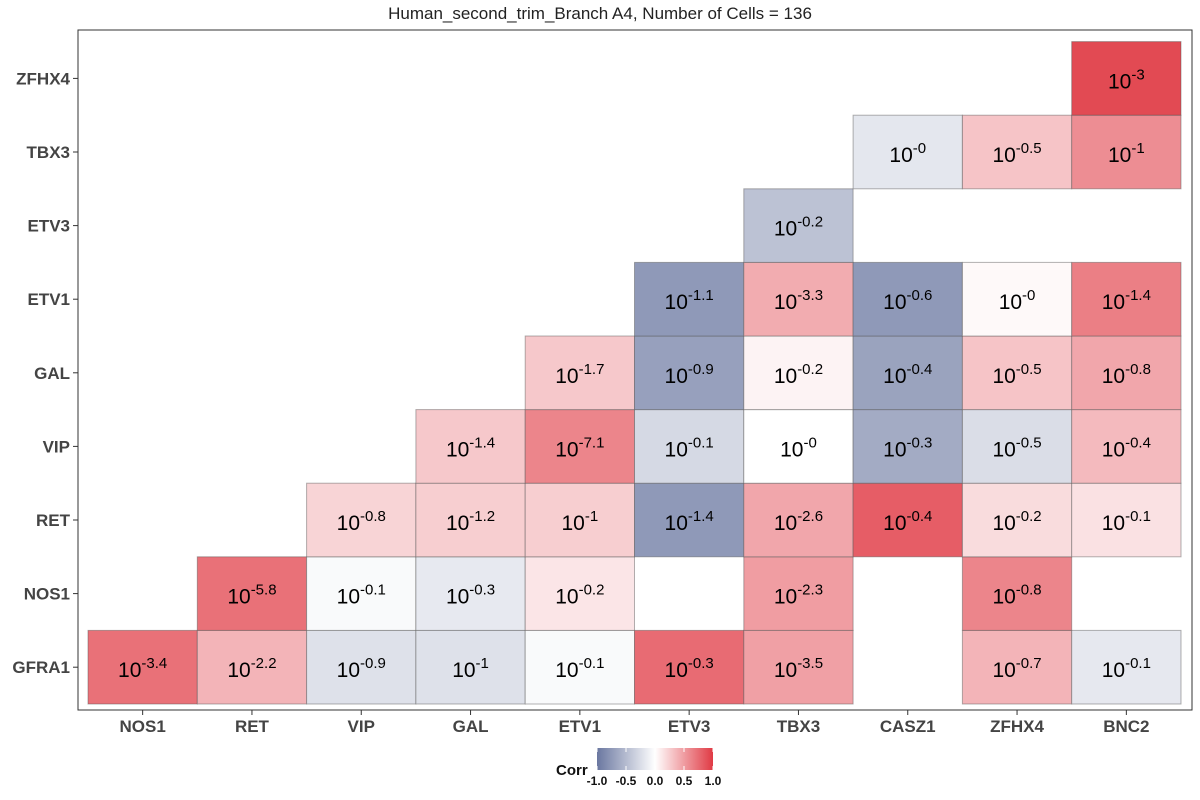  Describe the element at coordinates (48, 226) in the screenshot. I see `y-tick-label: ETV3` at that location.